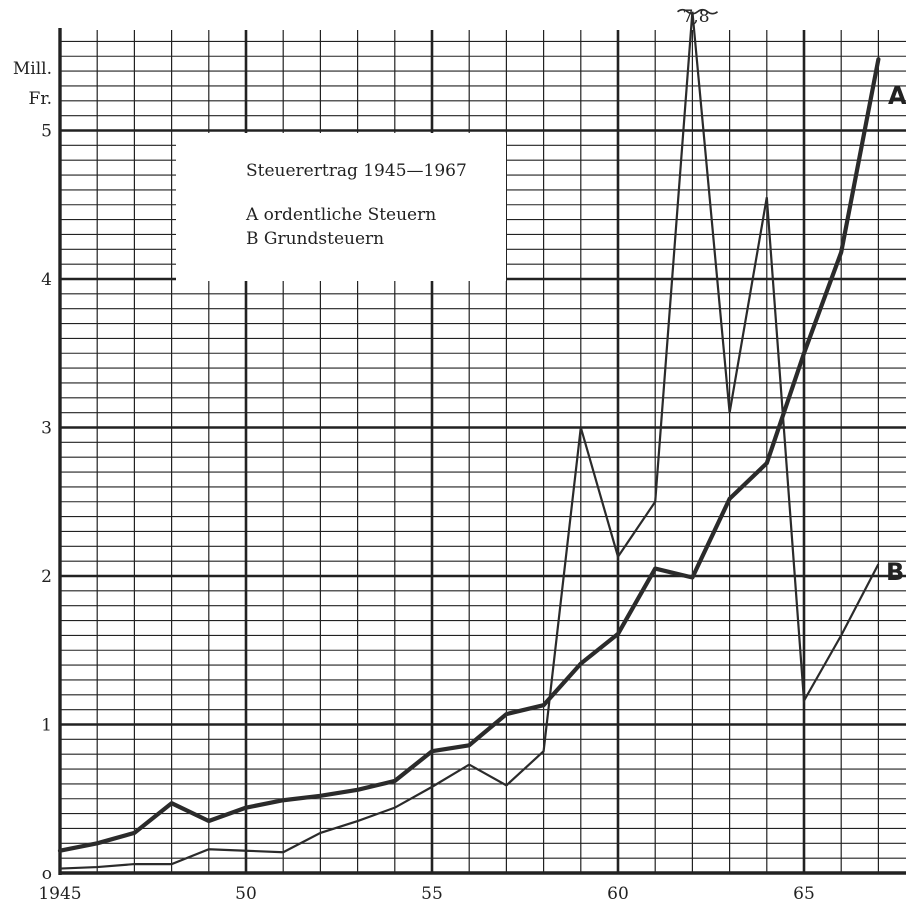  Describe the element at coordinates (804, 893) in the screenshot. I see `x-tick-label: 65` at that location.